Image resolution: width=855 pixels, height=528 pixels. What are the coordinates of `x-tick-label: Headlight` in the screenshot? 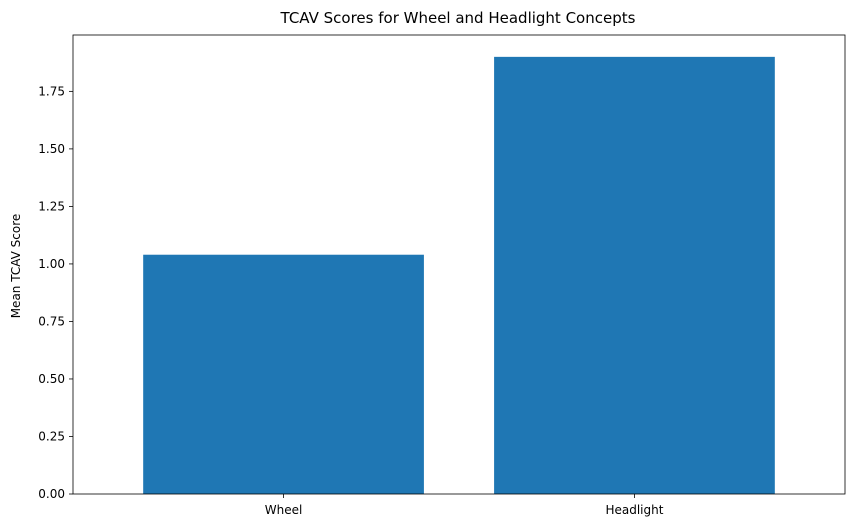 It's located at (634, 510).